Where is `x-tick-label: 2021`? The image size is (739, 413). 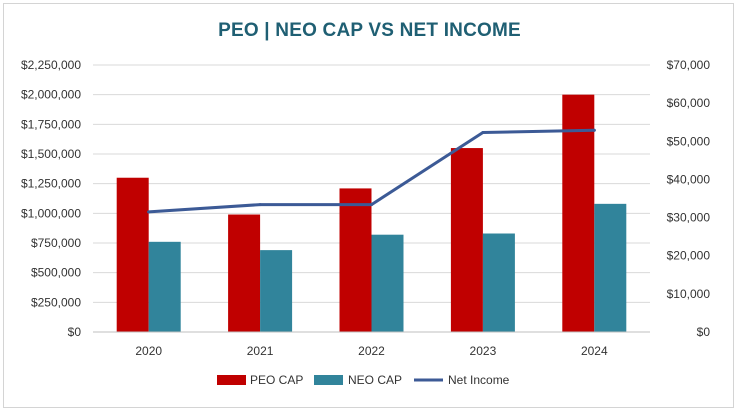 x-tick-label: 2021 is located at coordinates (260, 351).